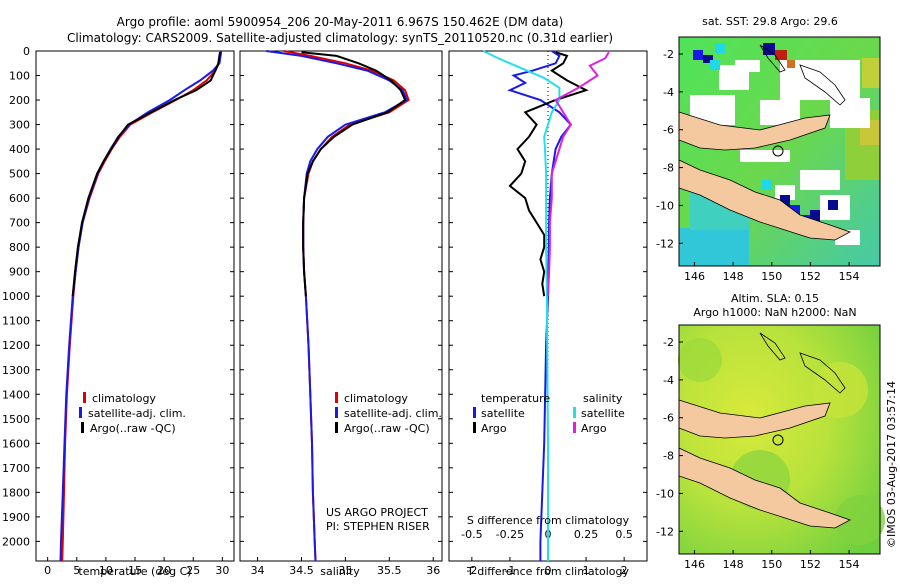 This screenshot has width=900, height=584. What do you see at coordinates (540, 305) in the screenshot?
I see `series-line-t-satellite` at bounding box center [540, 305].